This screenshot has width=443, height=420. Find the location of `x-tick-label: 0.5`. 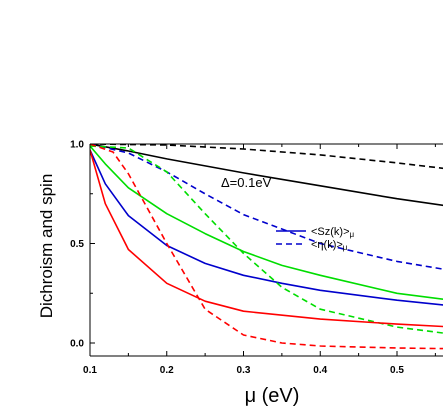

x-tick-label: 0.5 is located at coordinates (397, 370).